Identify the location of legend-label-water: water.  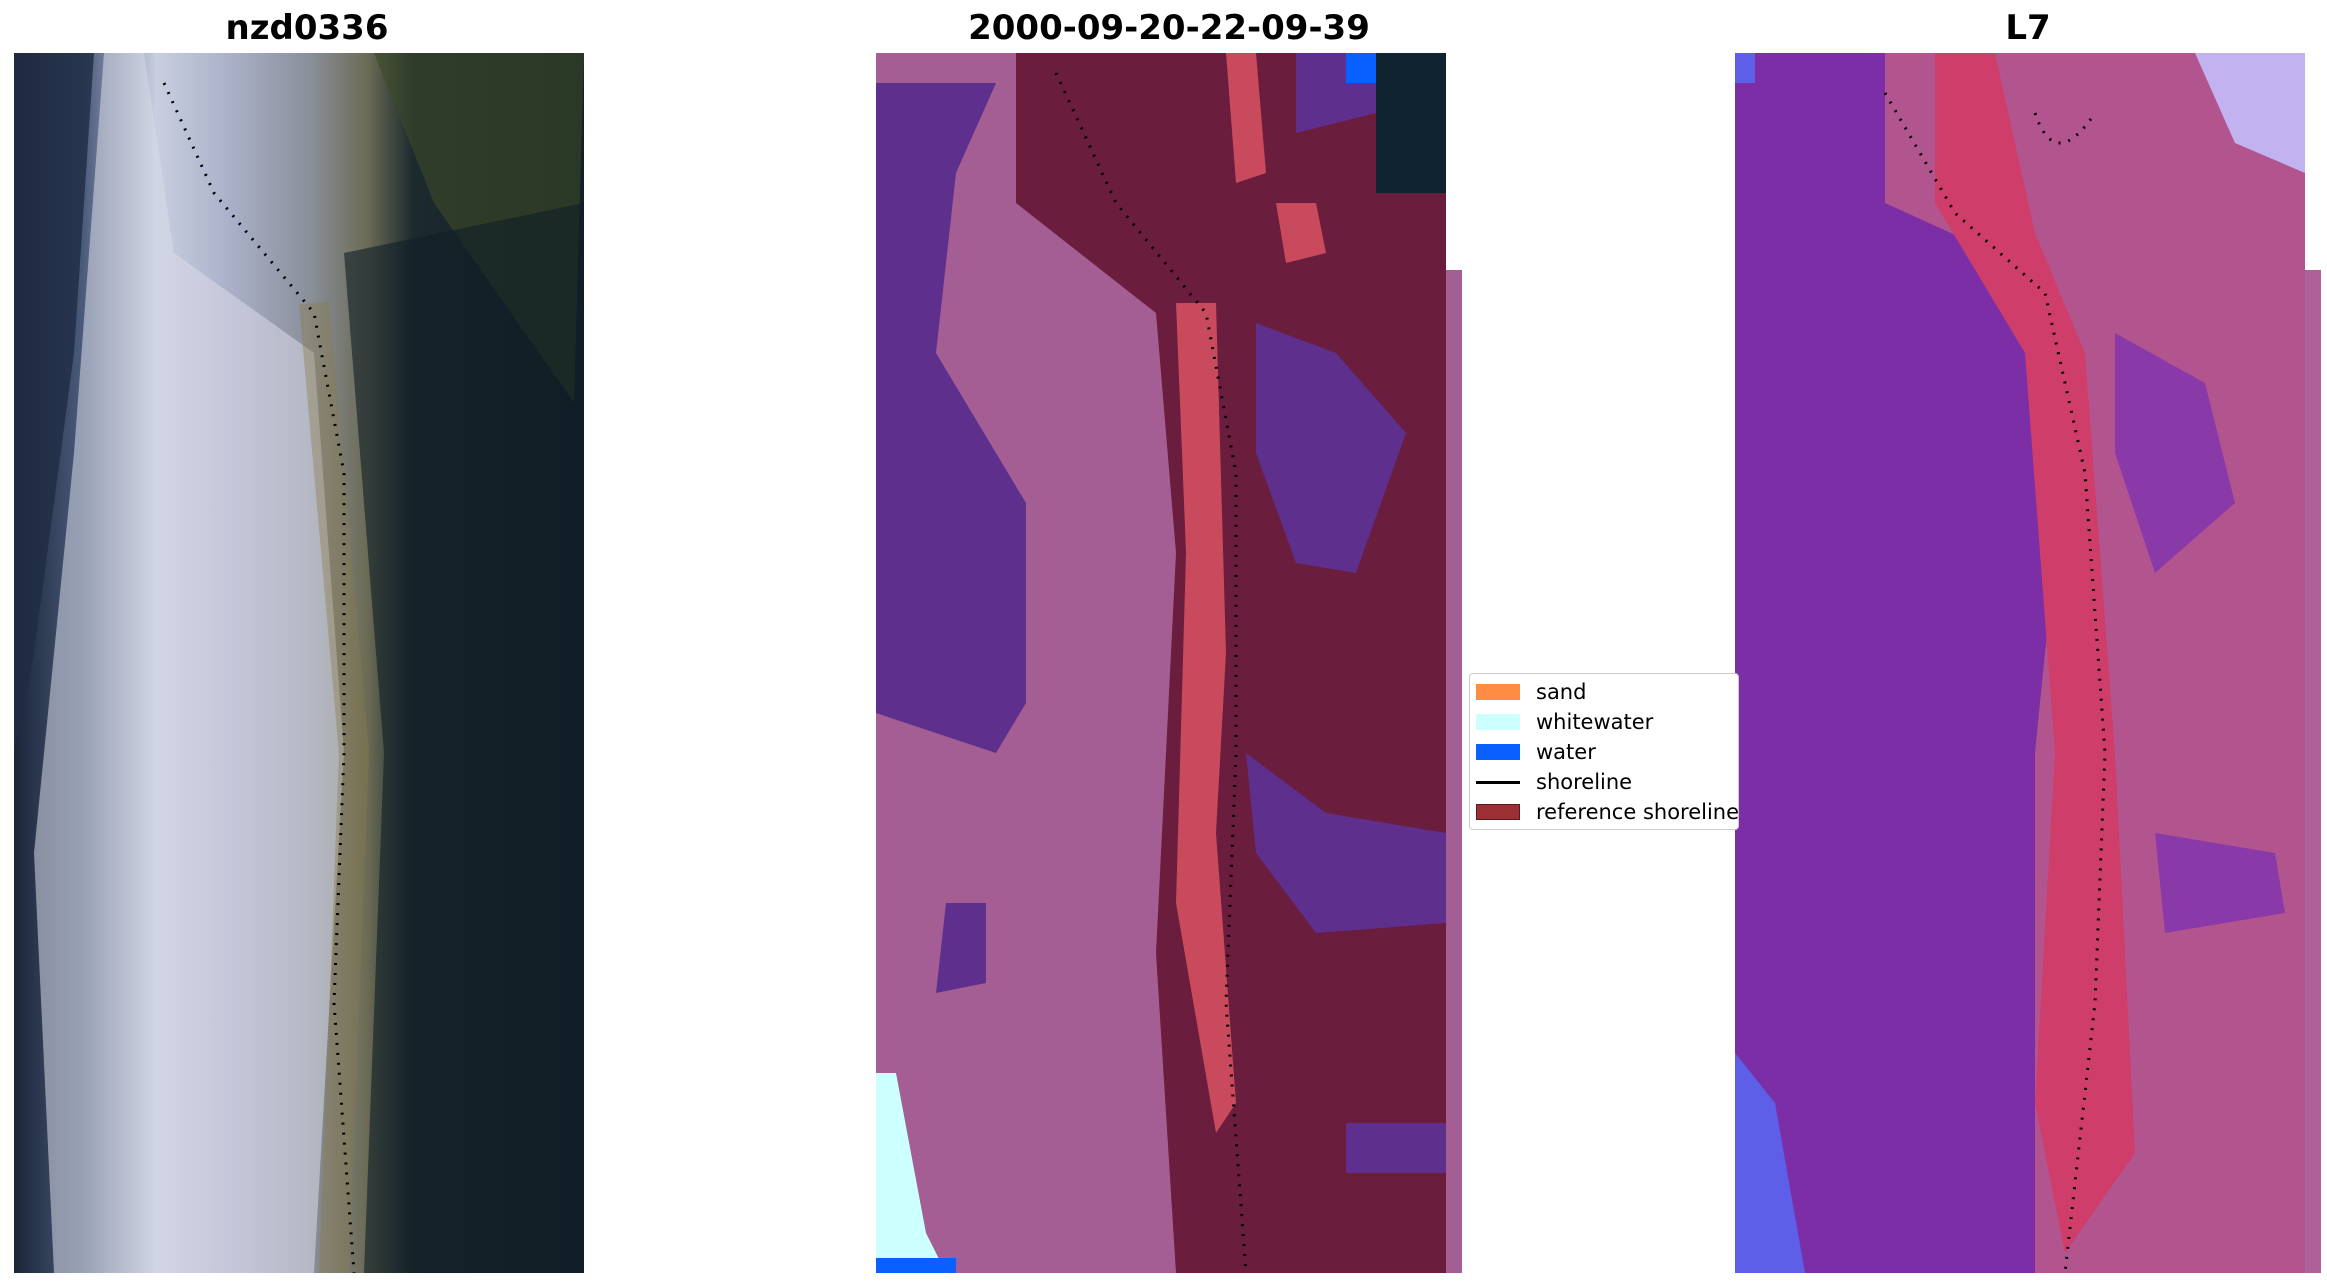
(1566, 752).